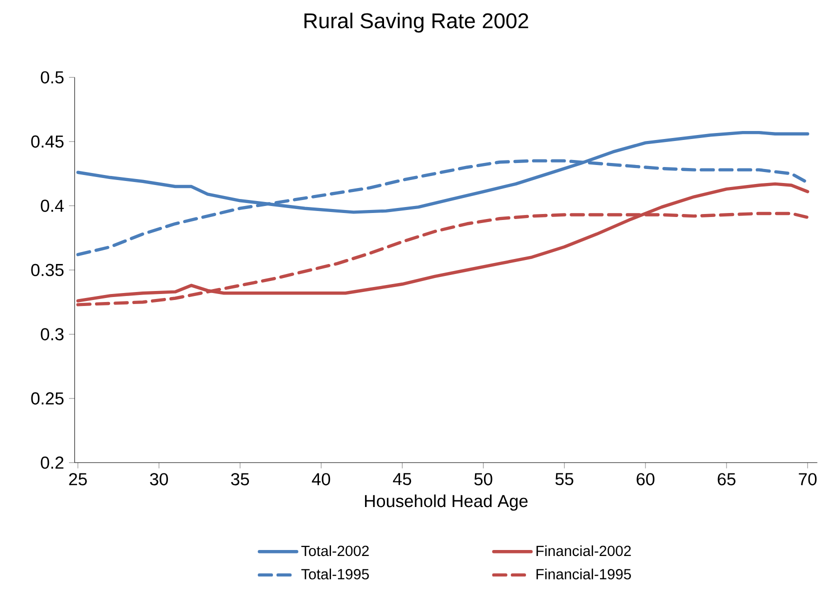 The width and height of the screenshot is (832, 612). I want to click on chart-title: Rural Saving Rate 2002, so click(416, 22).